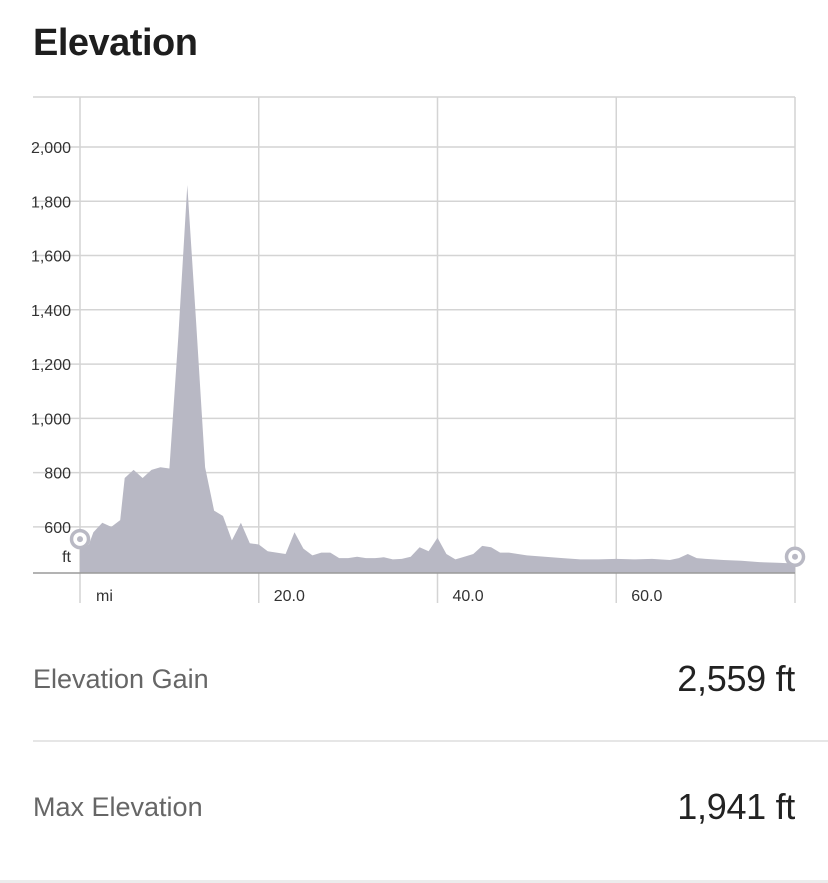  What do you see at coordinates (51, 365) in the screenshot?
I see `y-tick-label: 1,200` at bounding box center [51, 365].